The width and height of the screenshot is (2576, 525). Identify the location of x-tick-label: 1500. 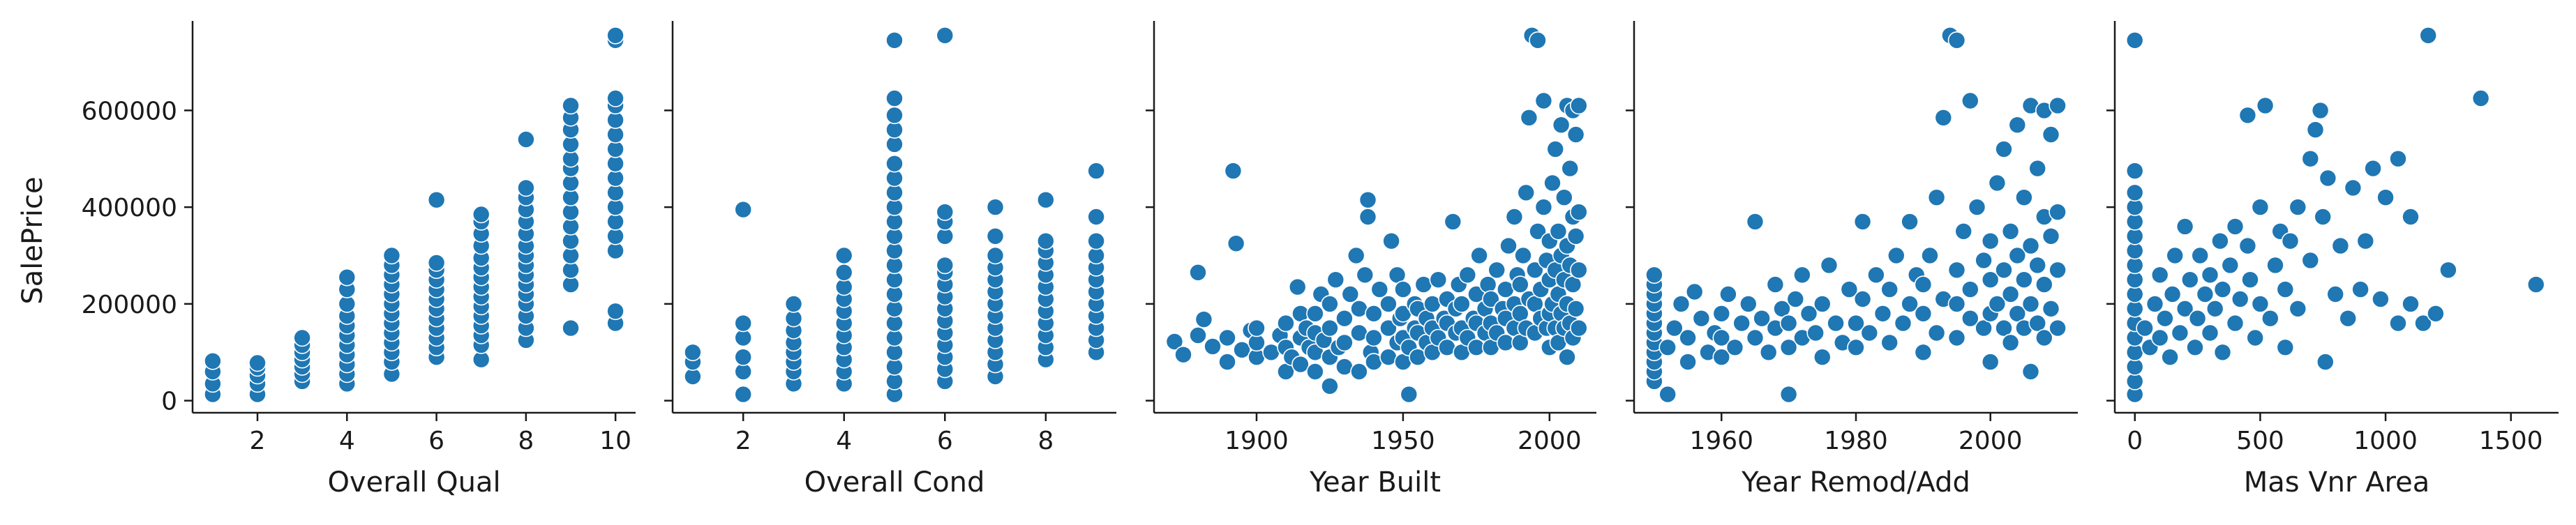
(2511, 441).